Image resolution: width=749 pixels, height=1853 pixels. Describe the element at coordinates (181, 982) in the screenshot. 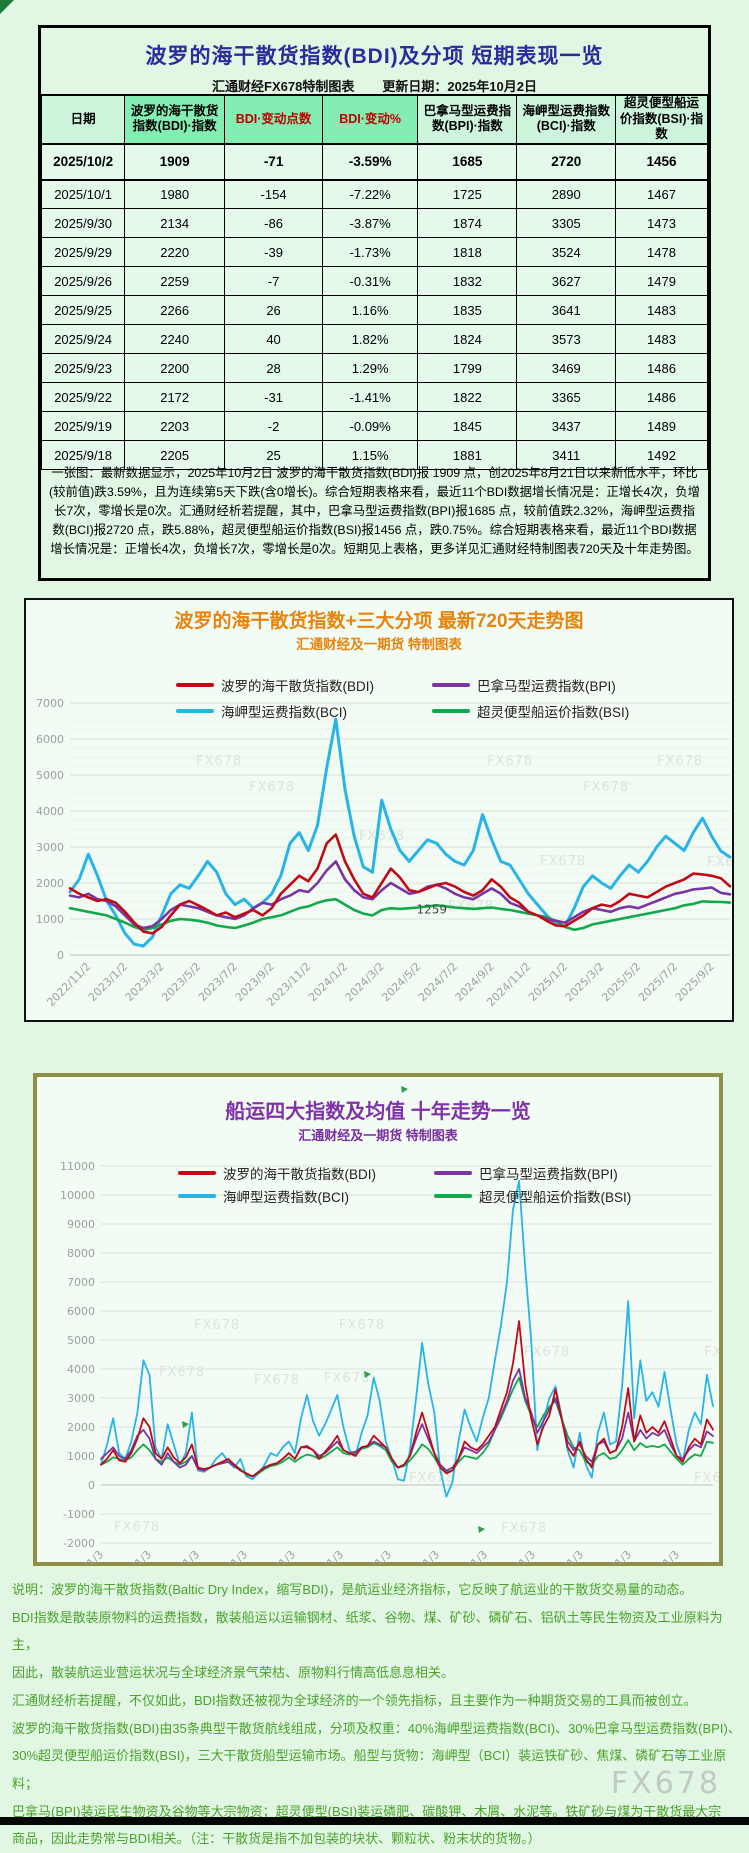

I see `svg-text: 2023/5/2` at that location.